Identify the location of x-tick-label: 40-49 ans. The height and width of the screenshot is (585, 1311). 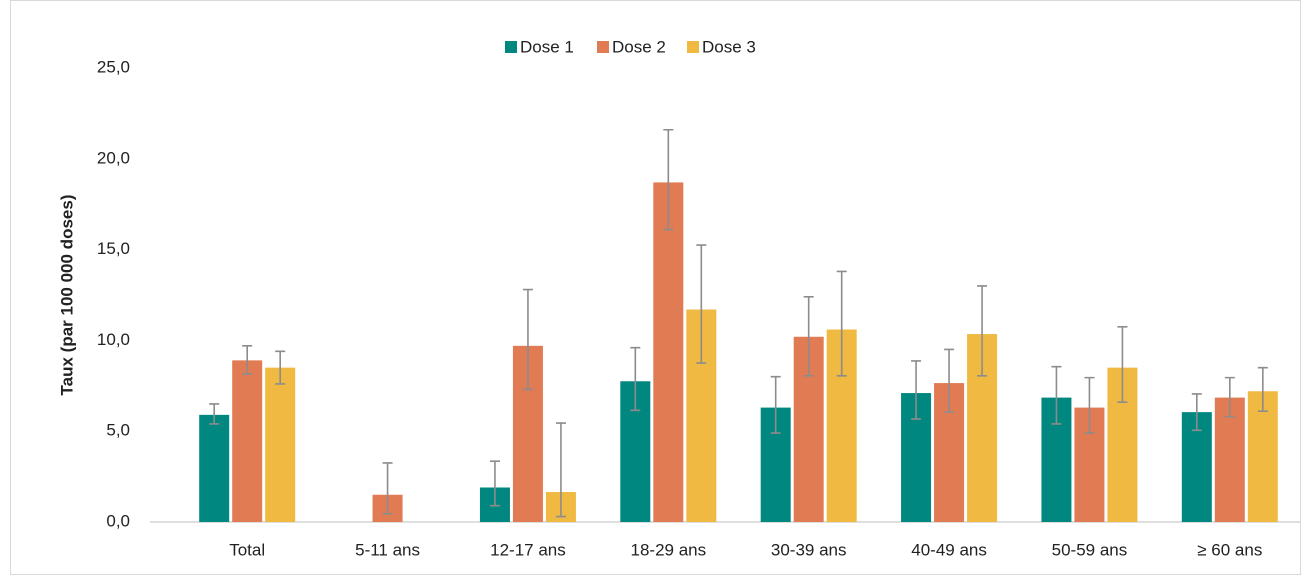
(949, 549).